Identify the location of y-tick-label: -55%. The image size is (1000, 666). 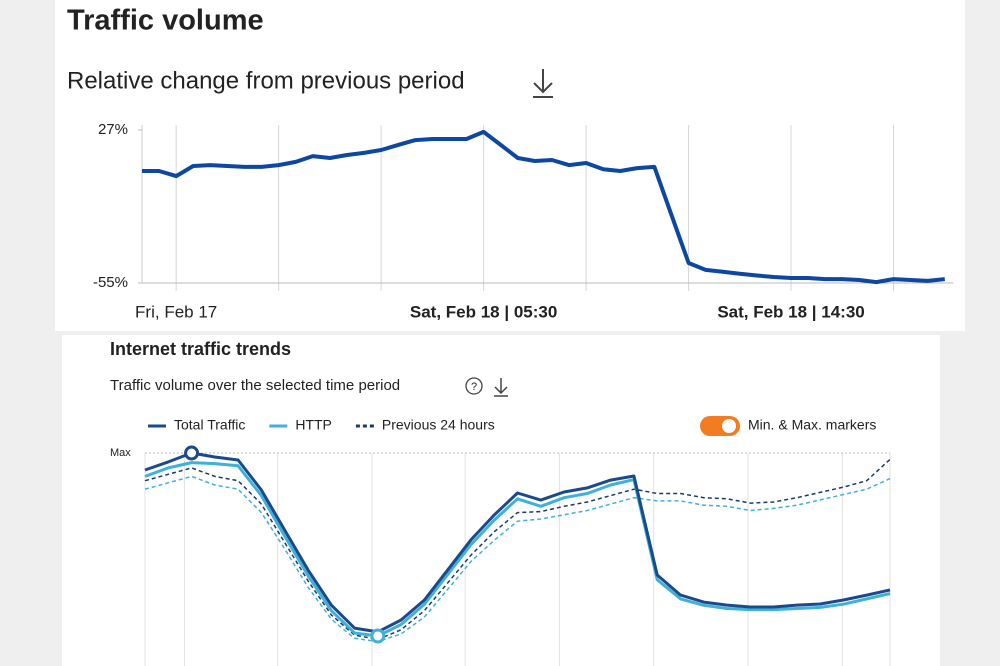
(110, 282).